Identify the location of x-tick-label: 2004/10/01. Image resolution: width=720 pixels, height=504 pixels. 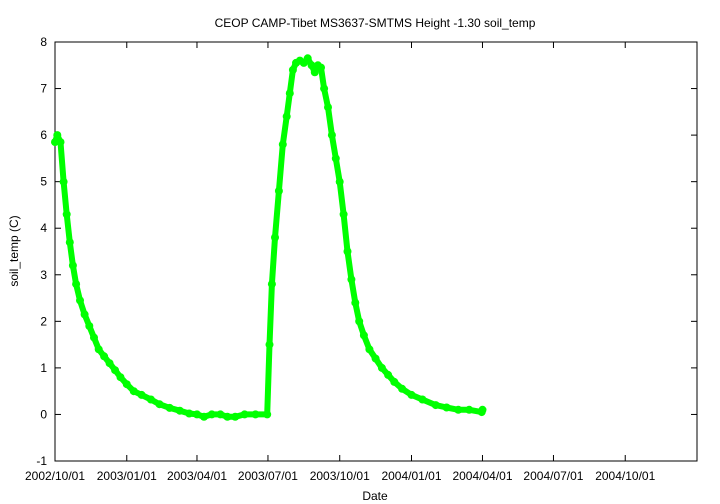
(625, 476).